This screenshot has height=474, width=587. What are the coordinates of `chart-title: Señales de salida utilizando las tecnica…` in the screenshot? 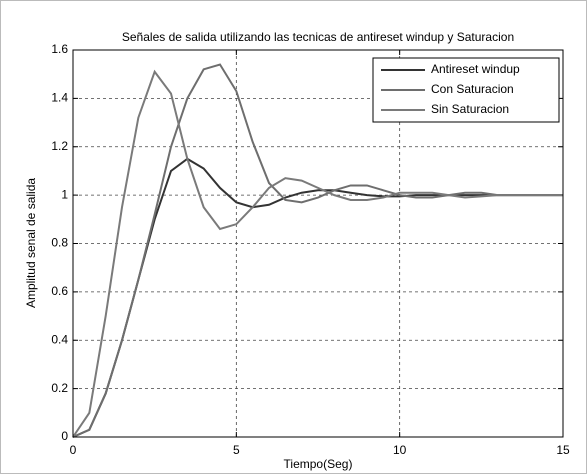 It's located at (318, 37).